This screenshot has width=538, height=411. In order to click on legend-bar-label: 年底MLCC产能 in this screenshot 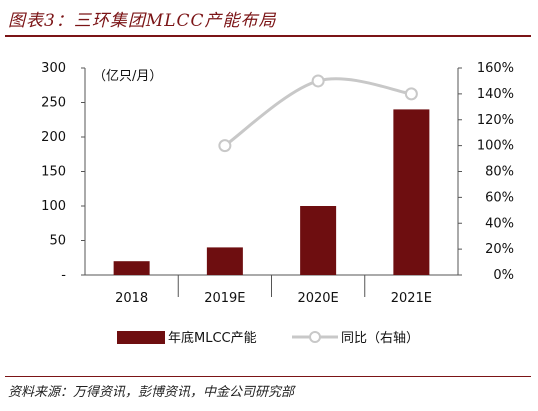, I will do `click(212, 338)`.